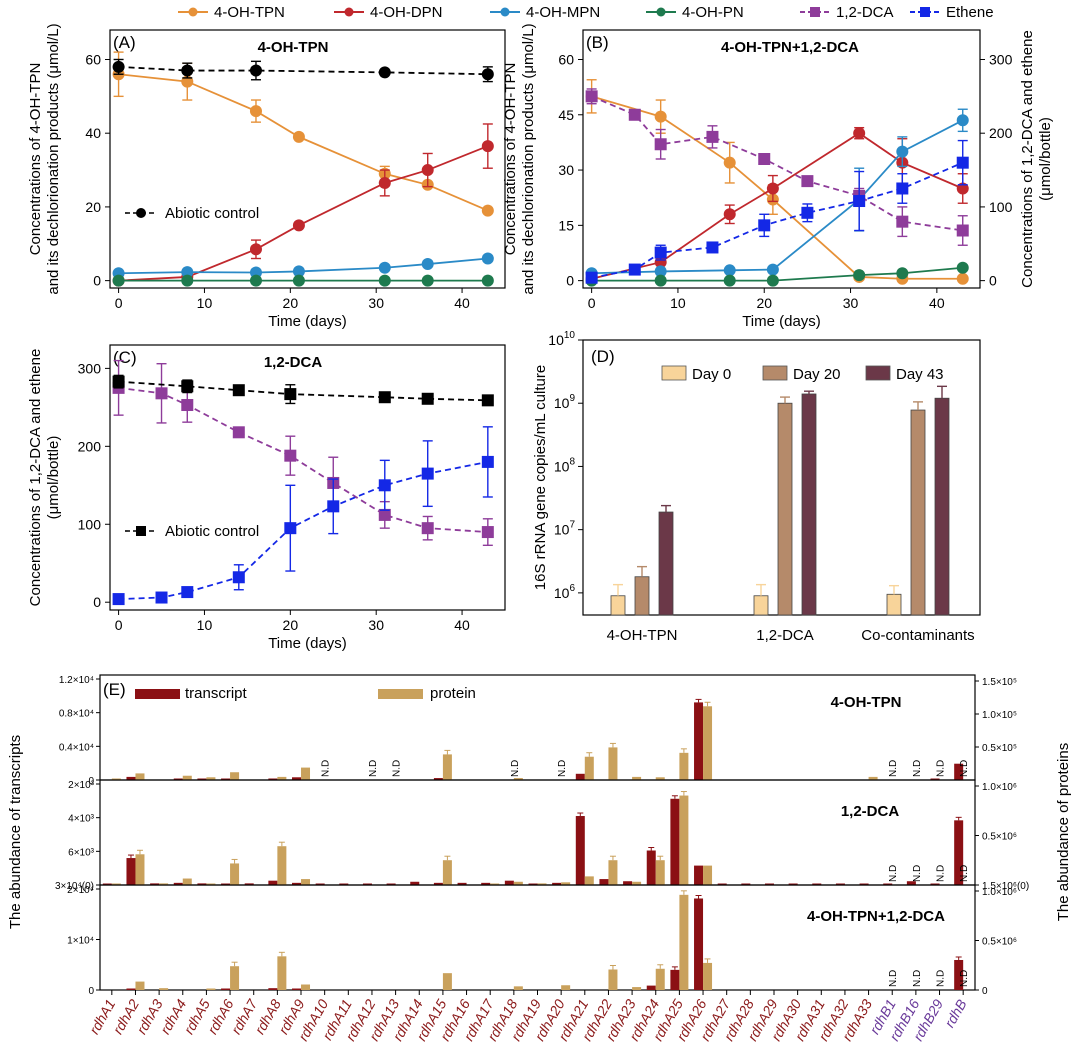  I want to click on bar-protein-rdhA26, so click(708, 743).